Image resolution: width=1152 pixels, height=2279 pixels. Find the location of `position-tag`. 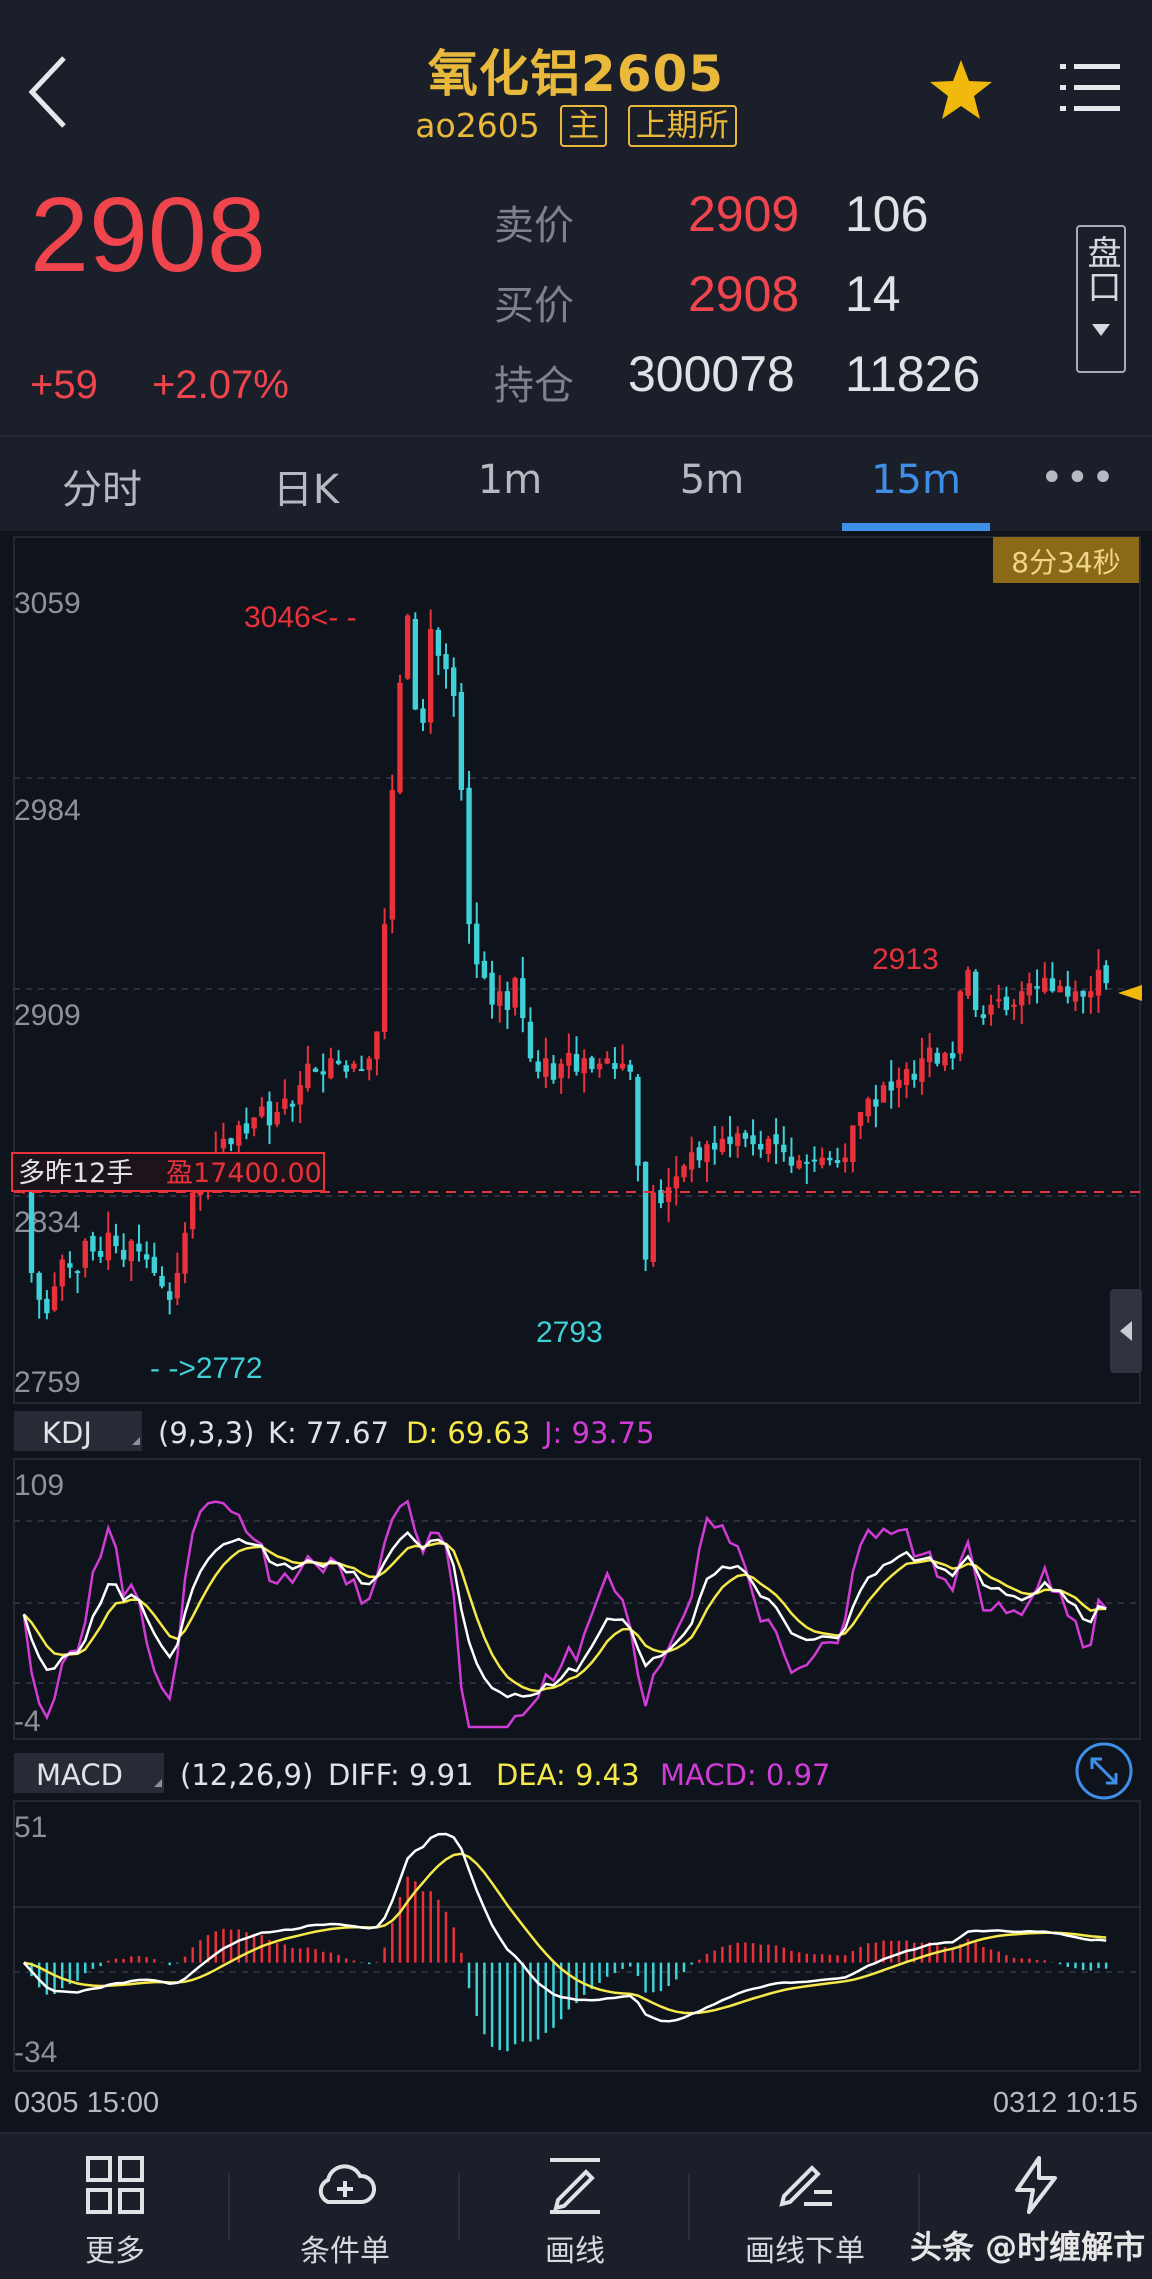

position-tag is located at coordinates (168, 1172).